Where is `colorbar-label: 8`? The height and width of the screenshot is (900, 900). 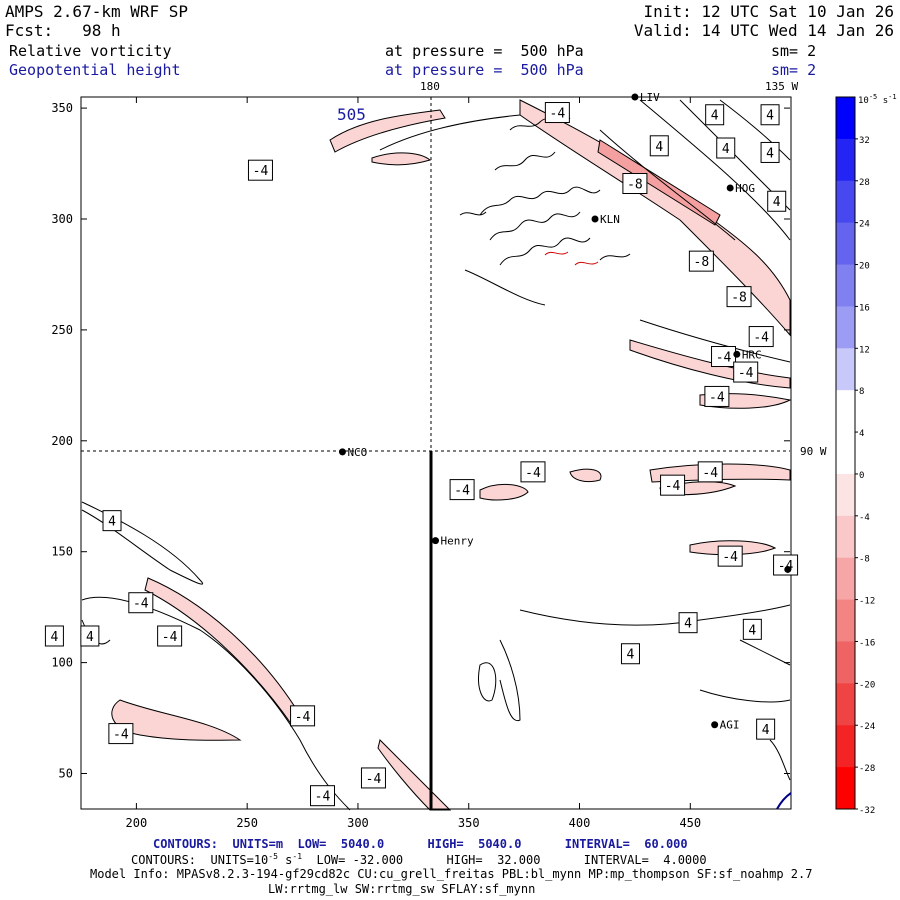 colorbar-label: 8 is located at coordinates (861, 392).